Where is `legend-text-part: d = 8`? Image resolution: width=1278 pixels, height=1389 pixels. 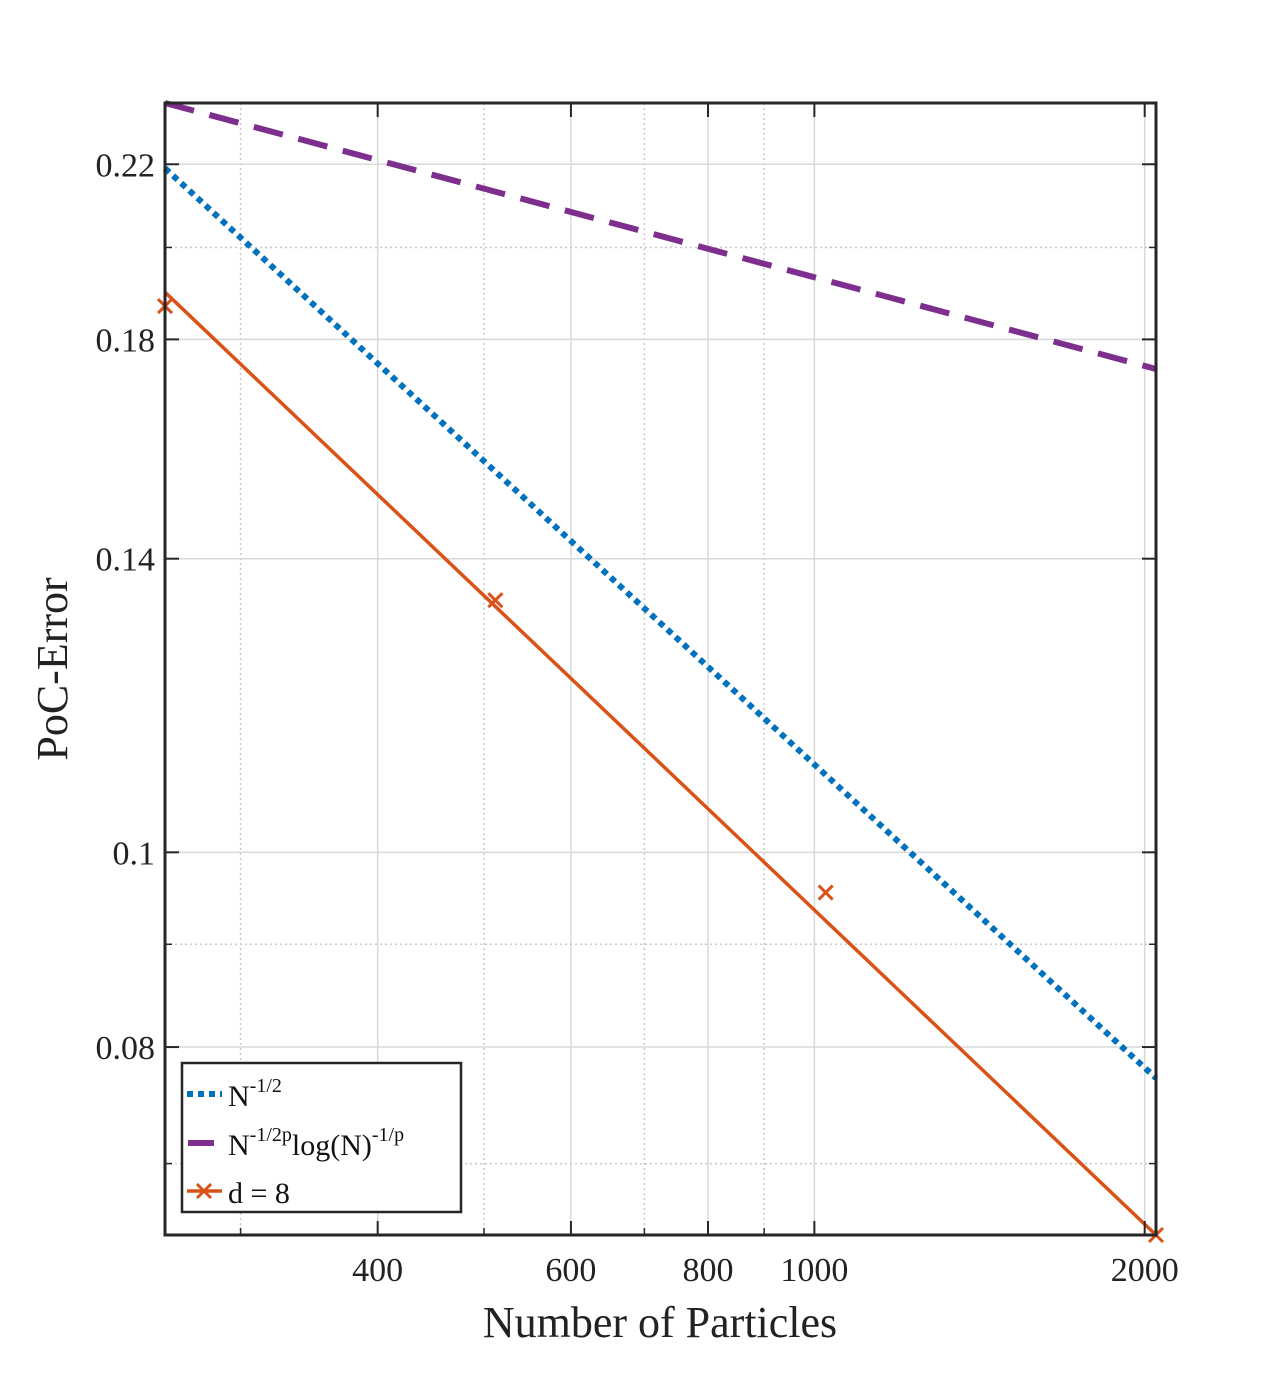 legend-text-part: d = 8 is located at coordinates (259, 1193).